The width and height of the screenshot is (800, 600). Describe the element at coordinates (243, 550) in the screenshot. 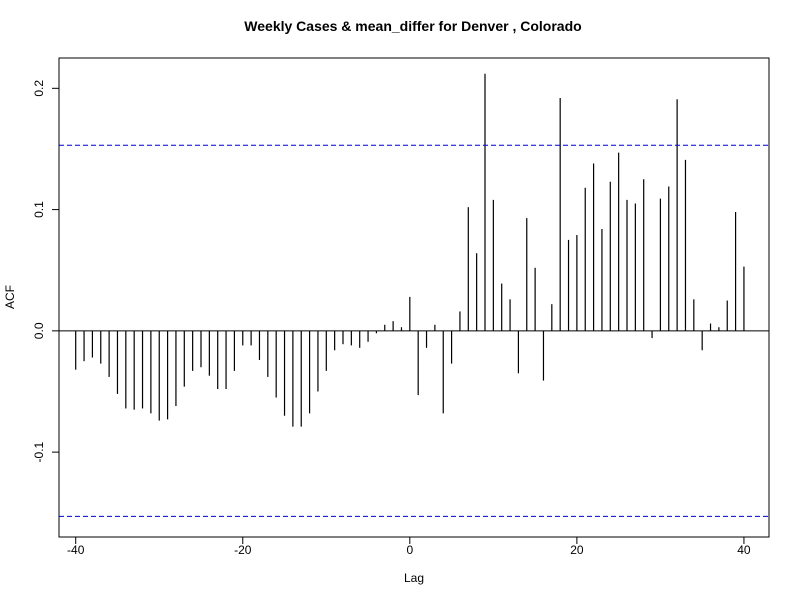

I see `x-tick-label: -20` at that location.